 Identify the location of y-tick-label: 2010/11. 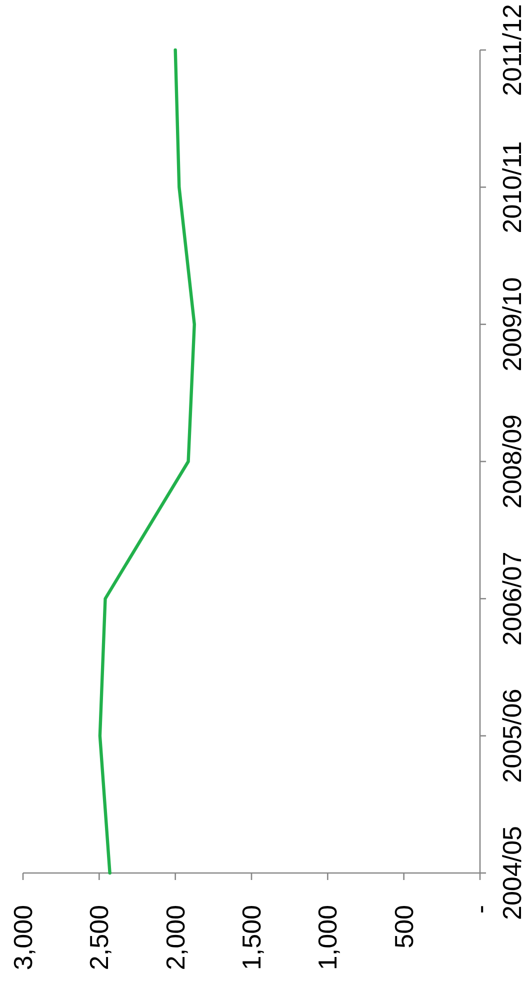
(511, 187).